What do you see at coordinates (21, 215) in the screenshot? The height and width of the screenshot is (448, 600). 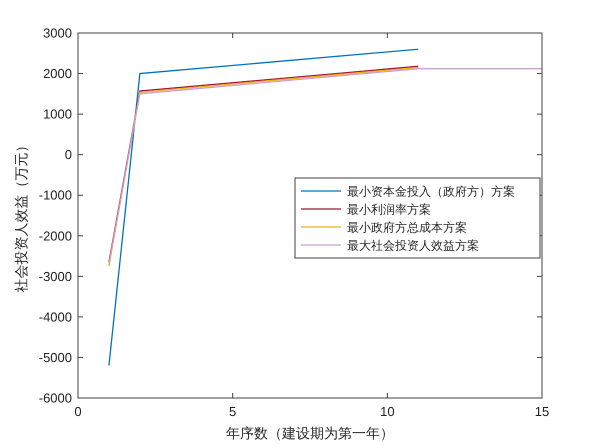 I see `y-axis-title: 社会投资人效益（万元）` at bounding box center [21, 215].